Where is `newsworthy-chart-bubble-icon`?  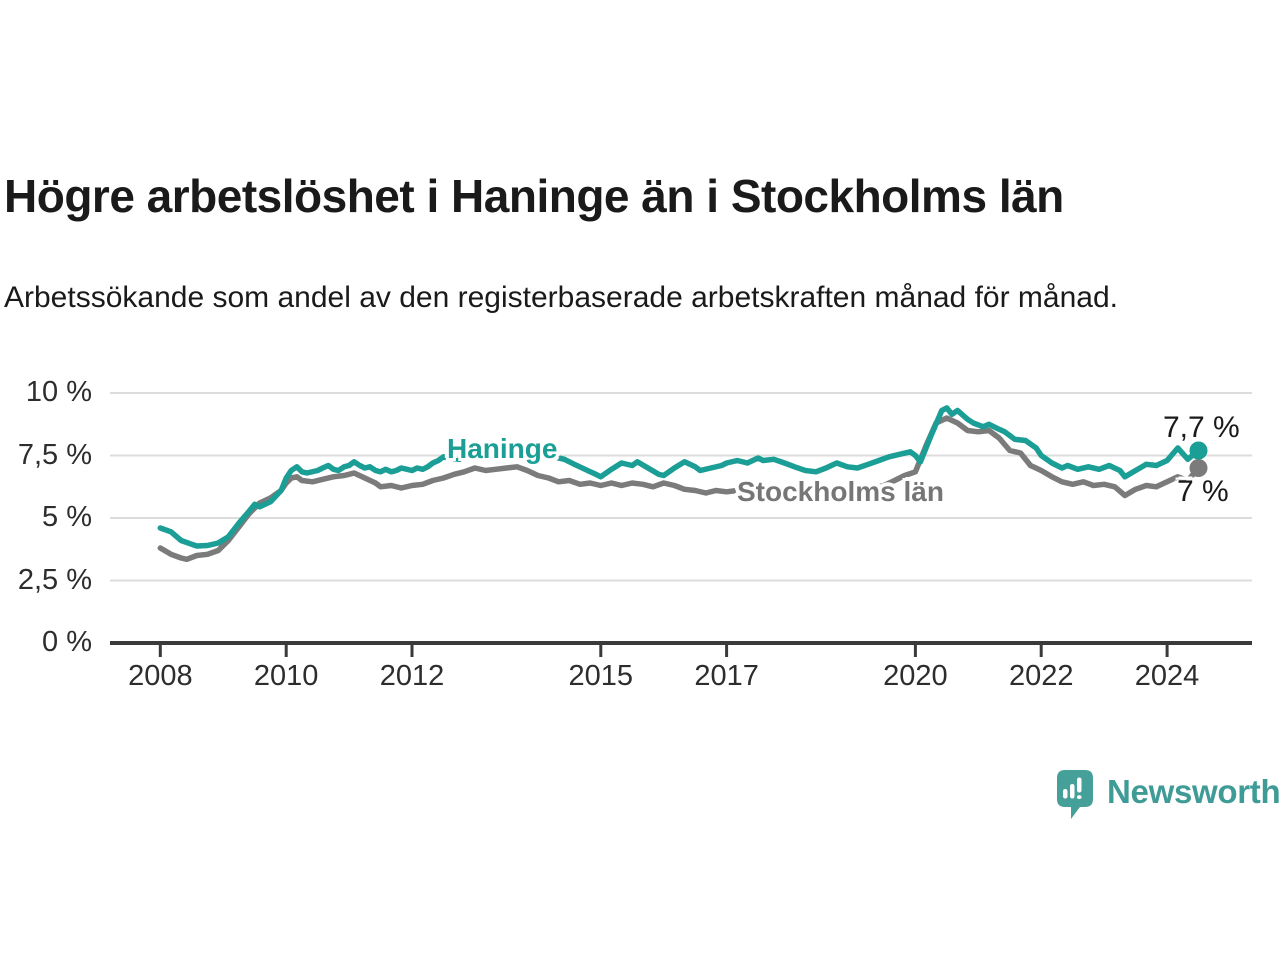 newsworthy-chart-bubble-icon is located at coordinates (1075, 794).